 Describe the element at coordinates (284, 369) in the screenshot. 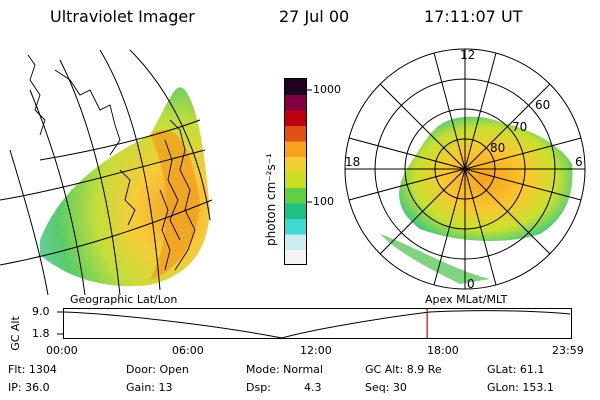

I see `mode-value: Mode: Normal` at that location.